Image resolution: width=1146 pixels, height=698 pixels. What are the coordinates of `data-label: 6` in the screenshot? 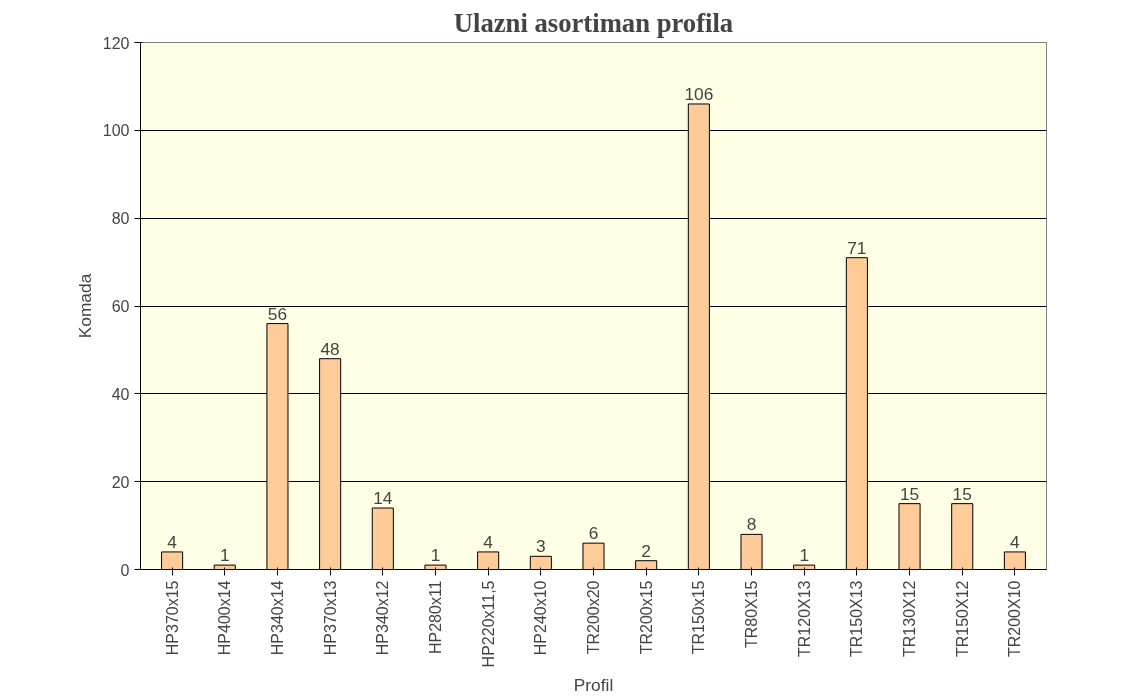 It's located at (593, 533).